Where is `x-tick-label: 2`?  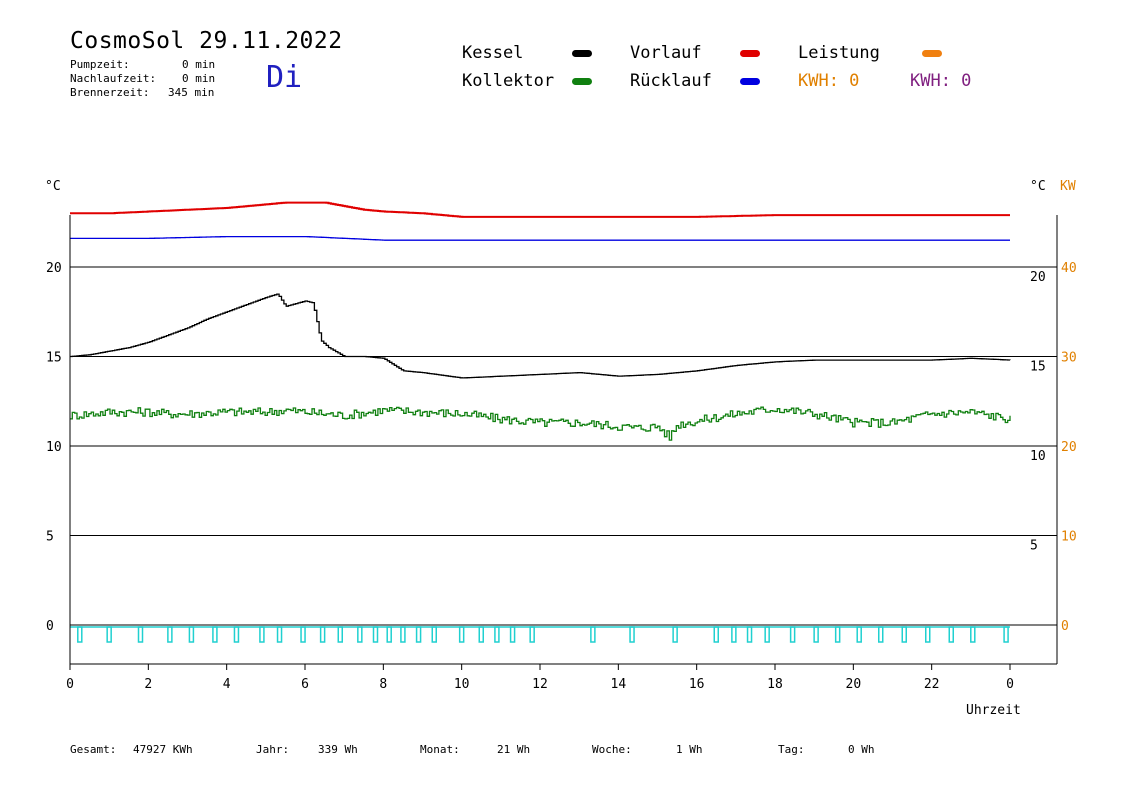
x-tick-label: 2 is located at coordinates (148, 684).